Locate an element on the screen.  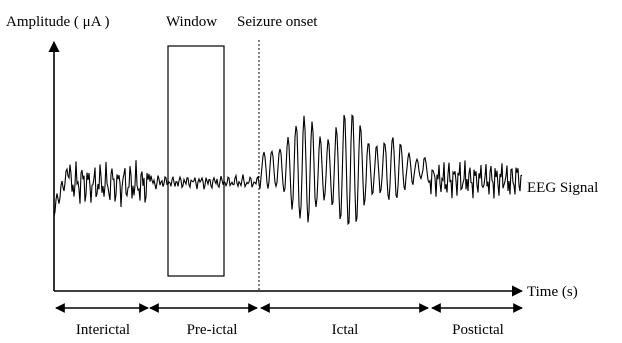
window-box is located at coordinates (196, 161).